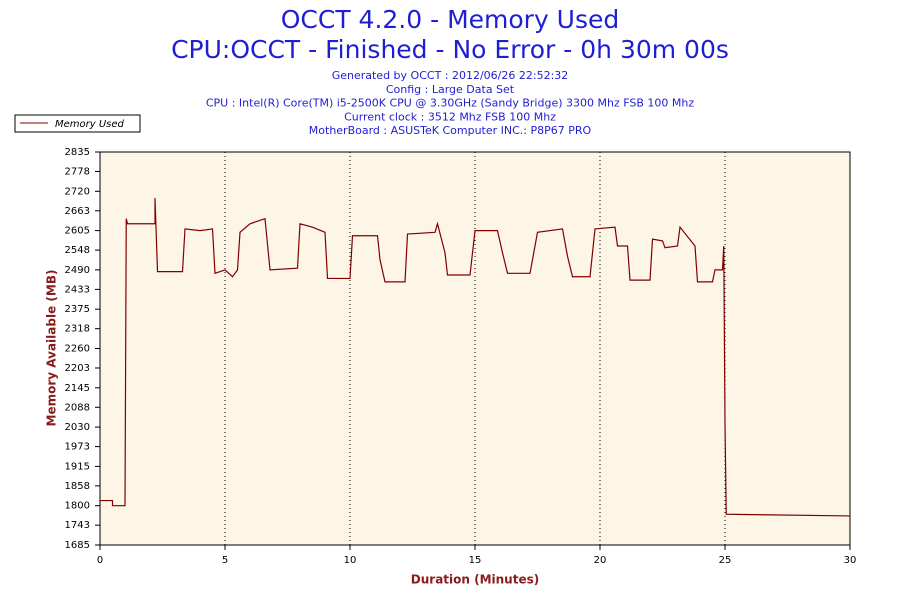  I want to click on x-tick-label: 25, so click(725, 560).